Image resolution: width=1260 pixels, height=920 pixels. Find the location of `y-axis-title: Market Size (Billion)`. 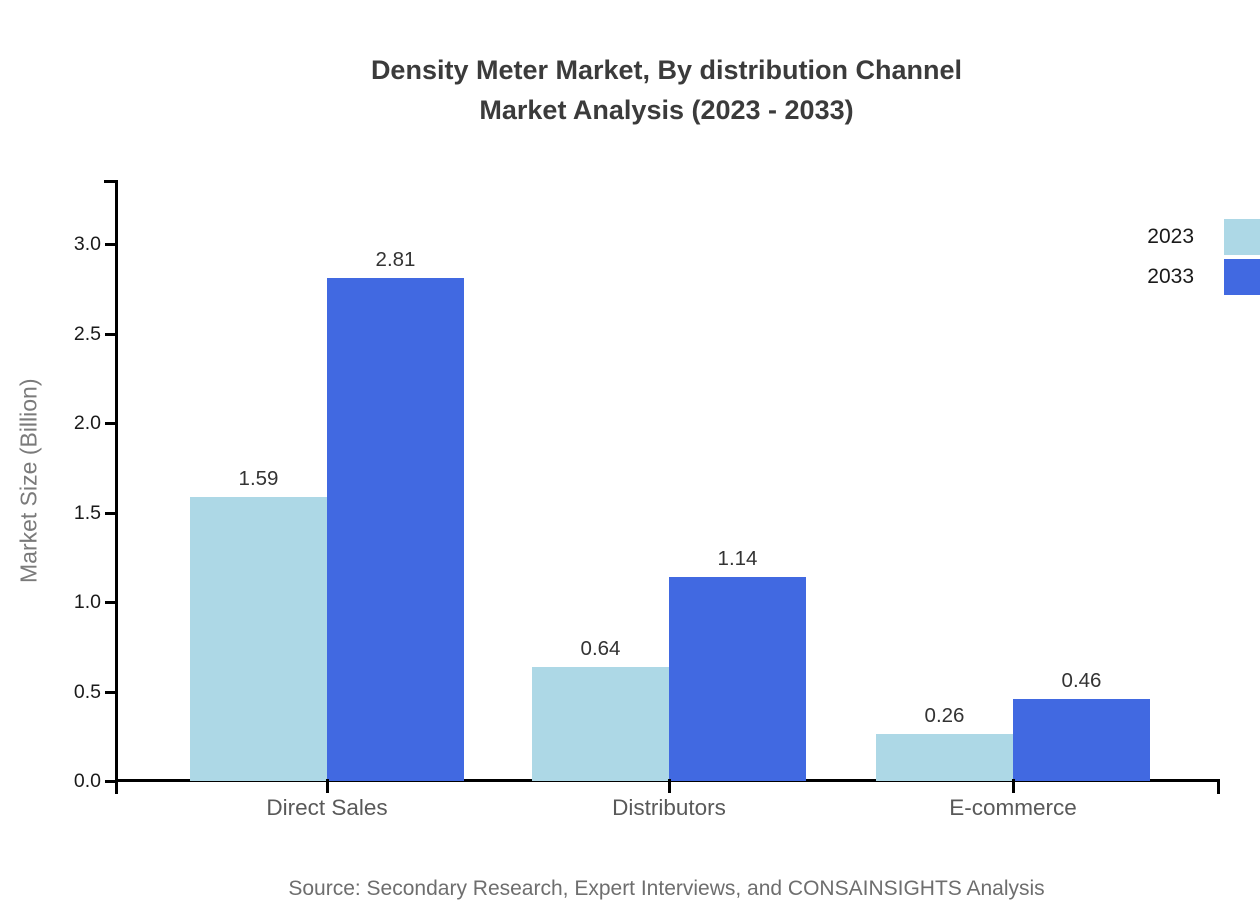

y-axis-title: Market Size (Billion) is located at coordinates (28, 480).